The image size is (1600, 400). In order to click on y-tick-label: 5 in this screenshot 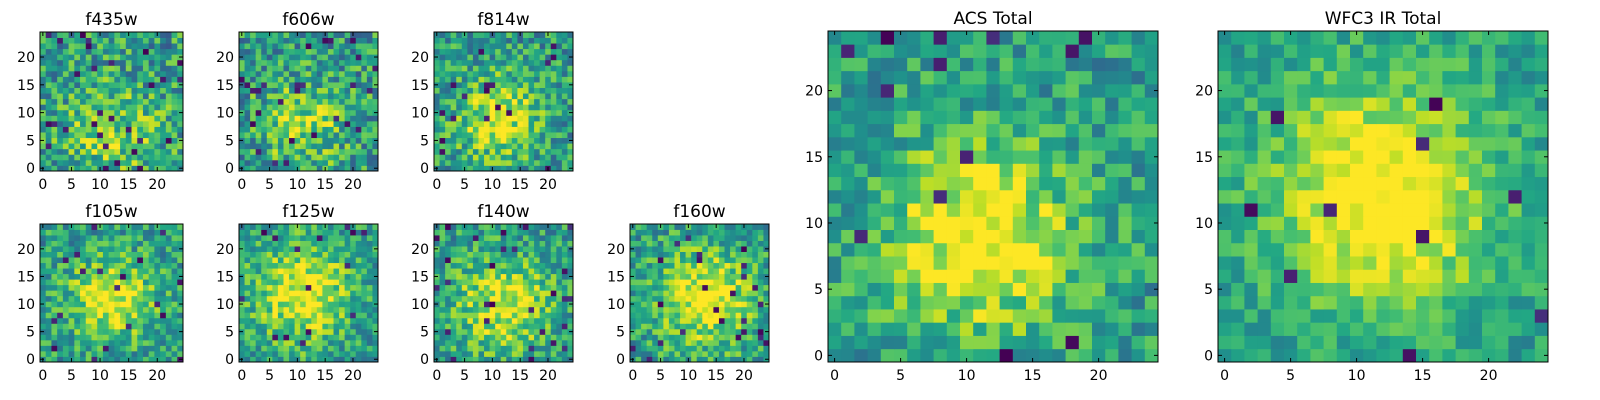, I will do `click(620, 333)`.